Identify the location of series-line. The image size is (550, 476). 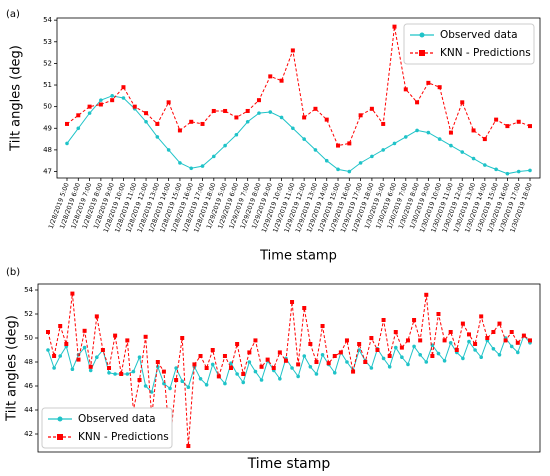
(298, 135).